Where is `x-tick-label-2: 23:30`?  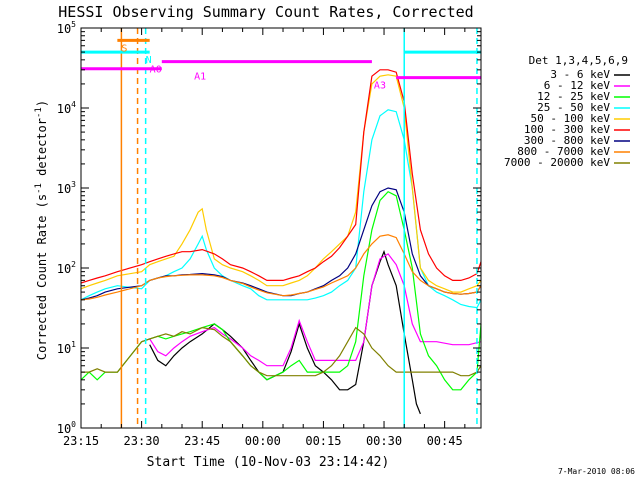
x-tick-label-2: 23:30 is located at coordinates (142, 441).